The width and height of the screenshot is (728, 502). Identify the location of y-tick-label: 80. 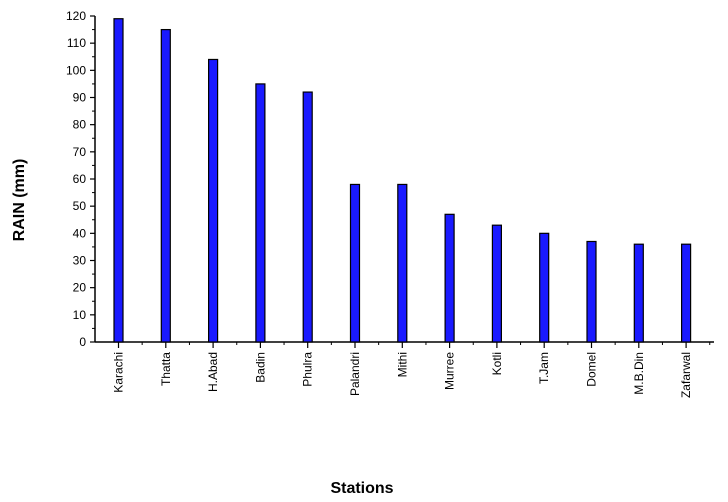
(80, 125).